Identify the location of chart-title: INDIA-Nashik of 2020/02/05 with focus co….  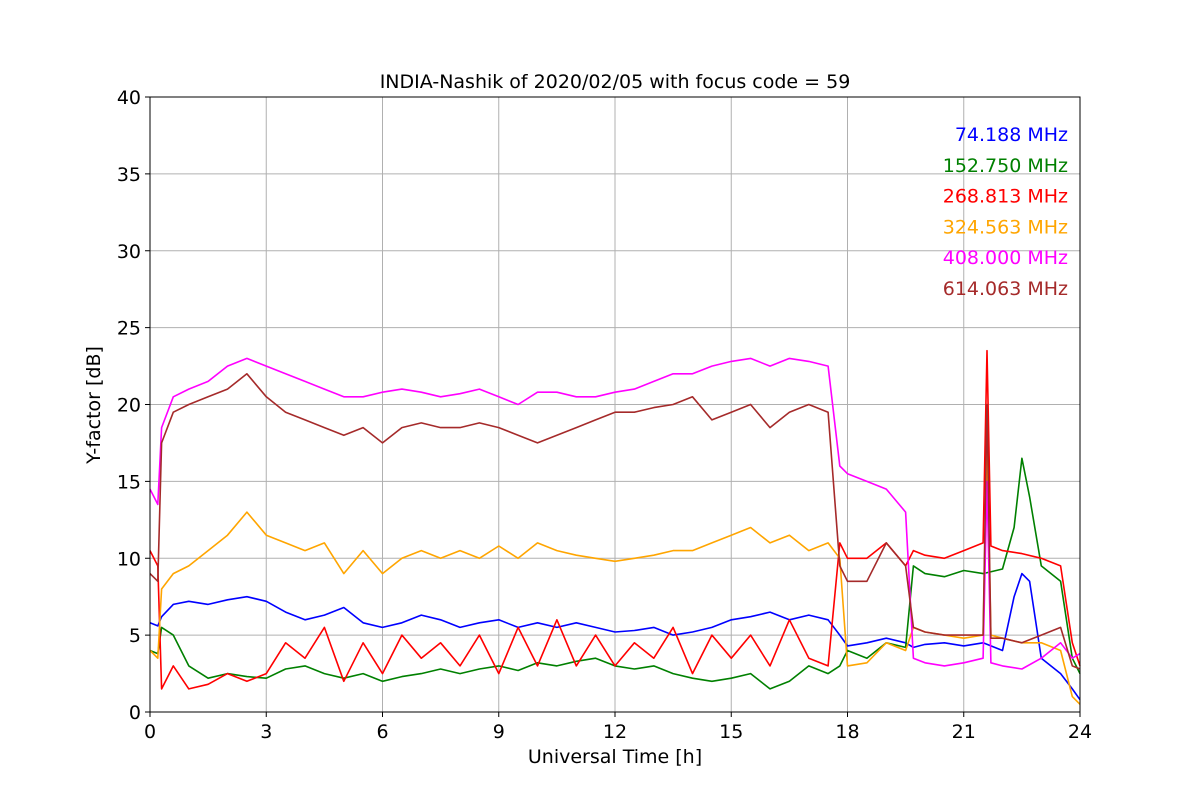
(615, 82).